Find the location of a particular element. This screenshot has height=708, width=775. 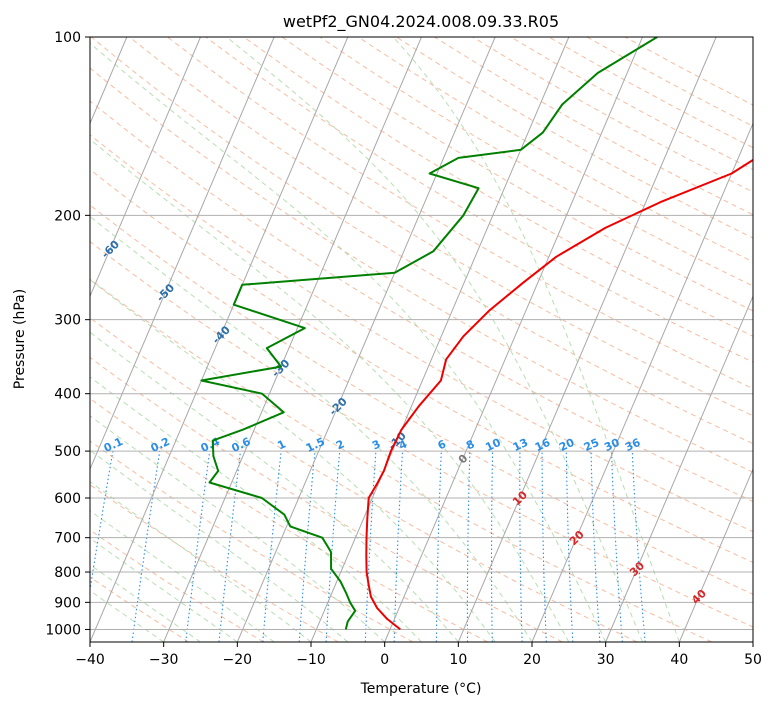

y-axis-label: Pressure (hPa) is located at coordinates (20, 339).